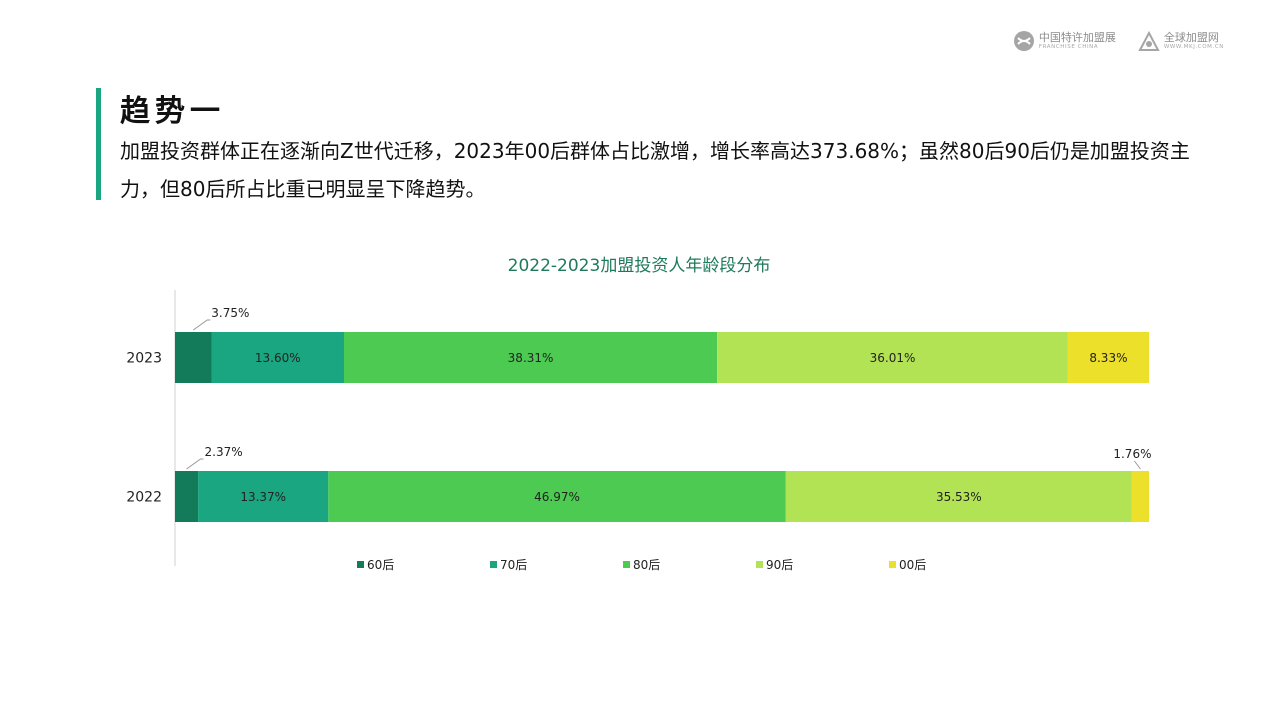 The width and height of the screenshot is (1280, 720). What do you see at coordinates (639, 266) in the screenshot?
I see `chart-title: 2022-2023加盟投资人年龄段分布` at bounding box center [639, 266].